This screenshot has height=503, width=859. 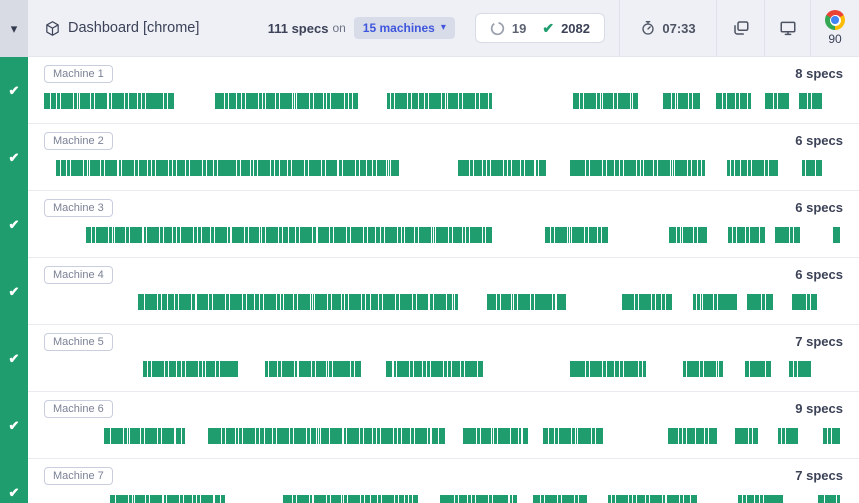 I want to click on machine-row-content: Machine 6 9 specs, so click(x=443, y=425).